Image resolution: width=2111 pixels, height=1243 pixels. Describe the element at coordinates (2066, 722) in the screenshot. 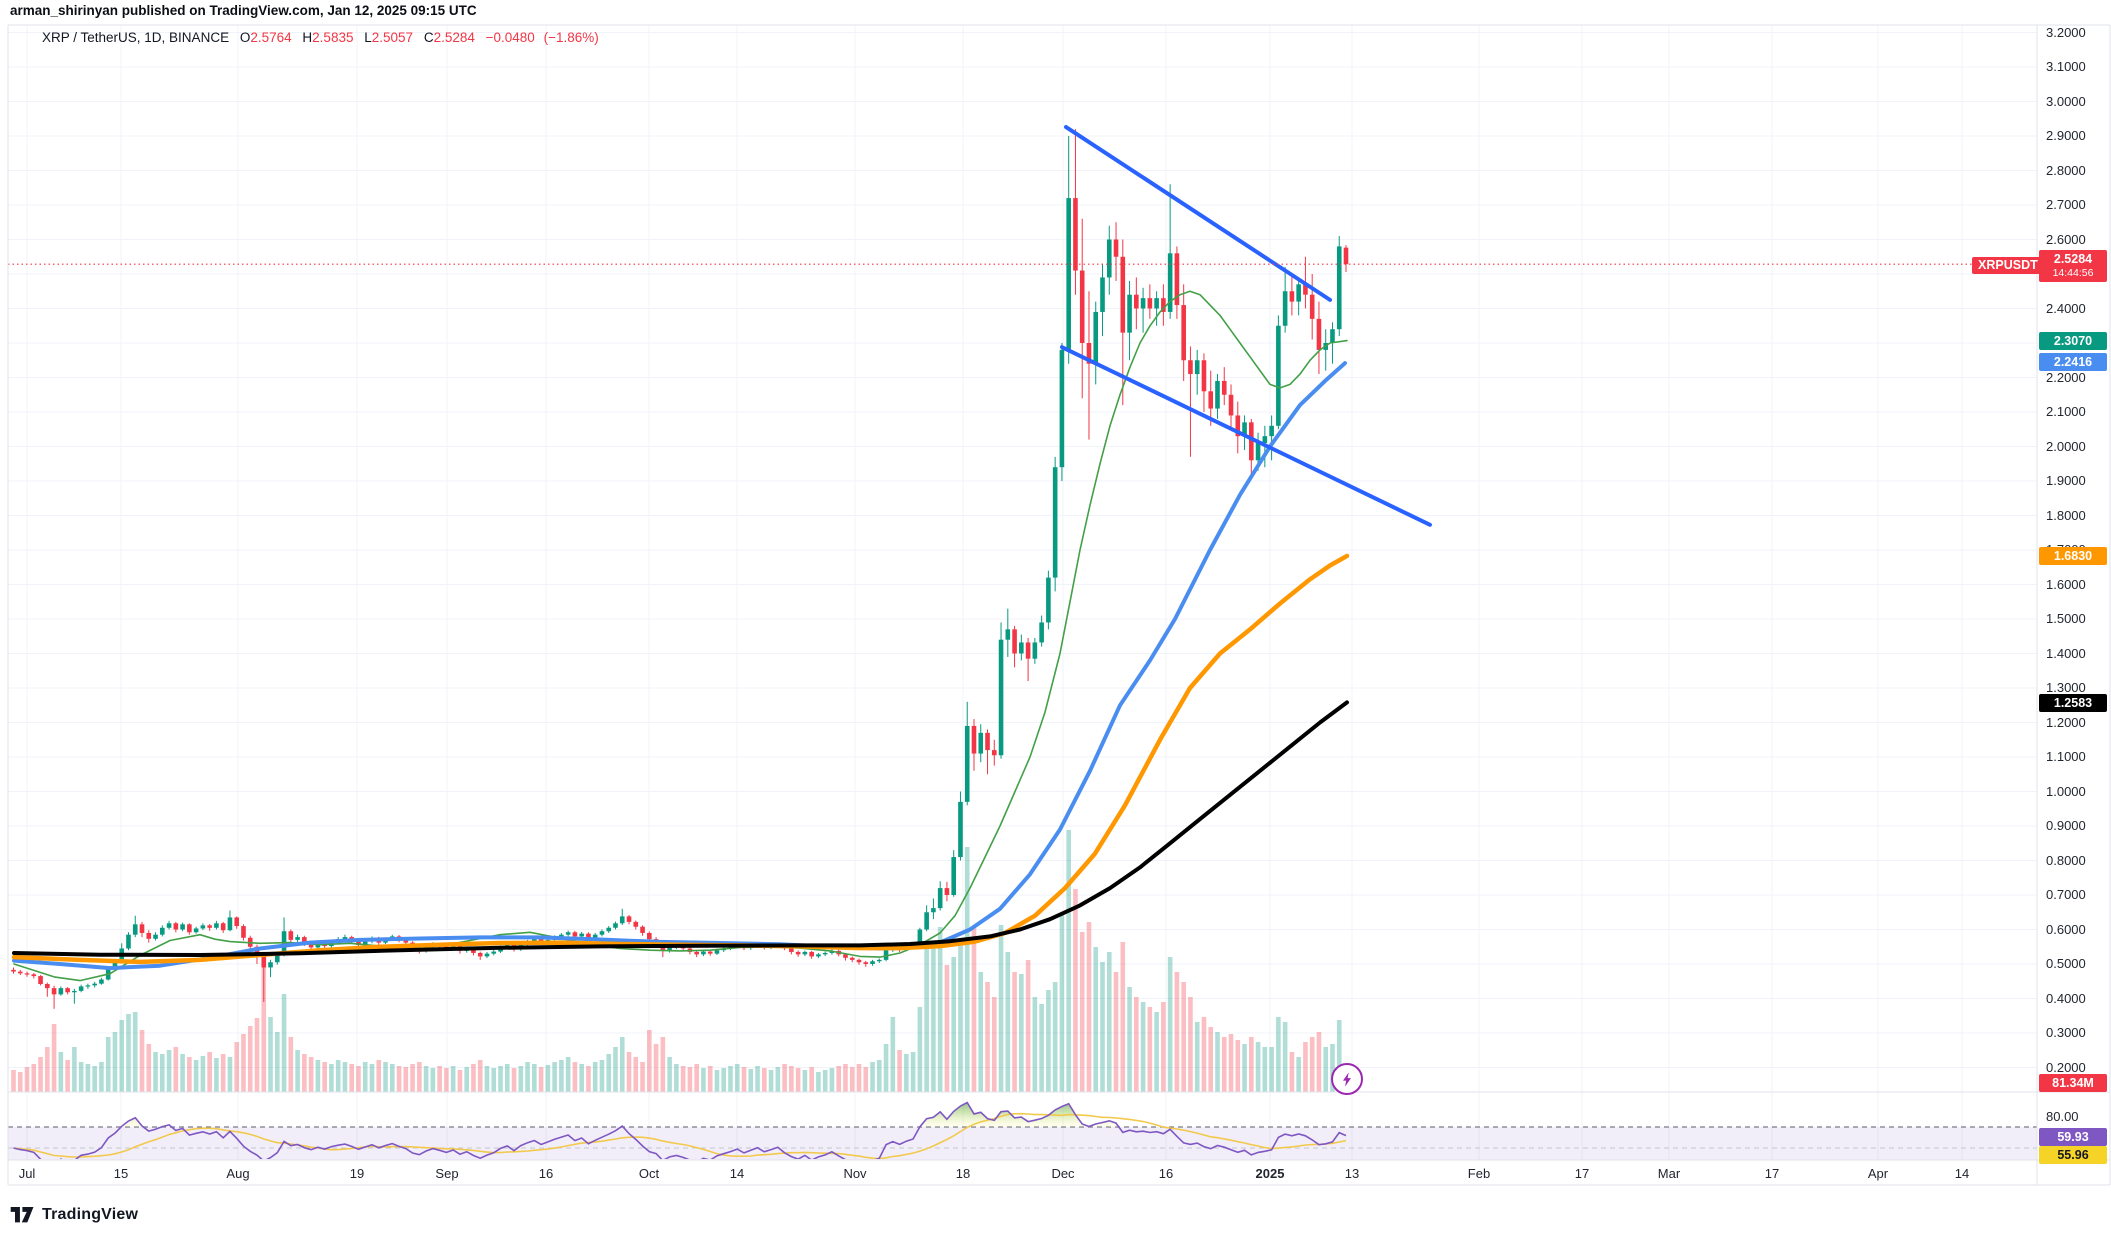

I see `price-tick-label: 1.2000` at that location.